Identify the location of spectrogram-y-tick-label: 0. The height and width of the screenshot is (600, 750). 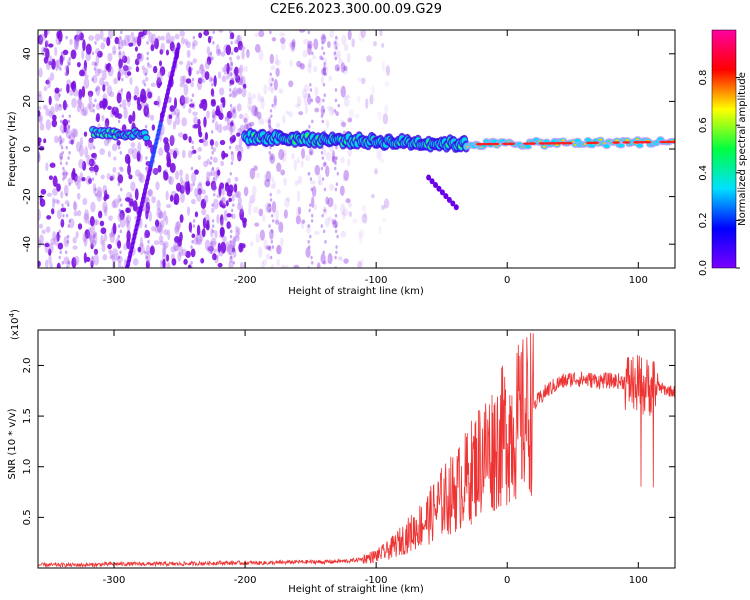
(27, 149).